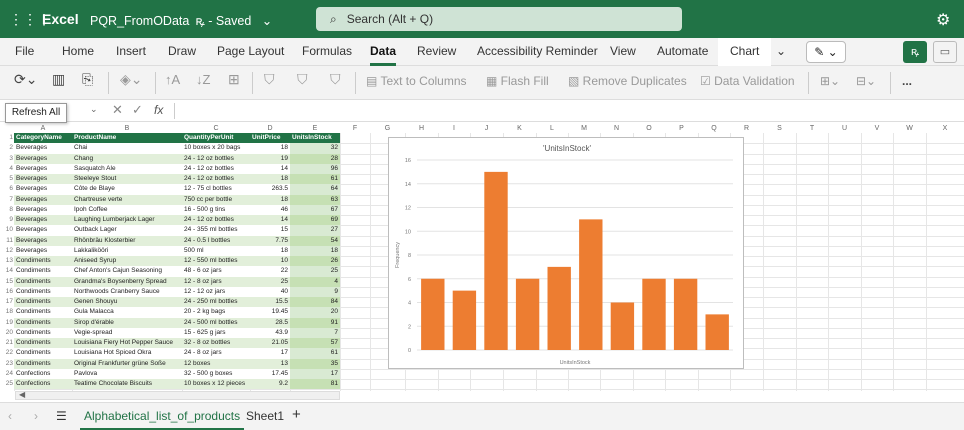 This screenshot has width=964, height=430. What do you see at coordinates (9, 240) in the screenshot?
I see `row-header: 11` at bounding box center [9, 240].